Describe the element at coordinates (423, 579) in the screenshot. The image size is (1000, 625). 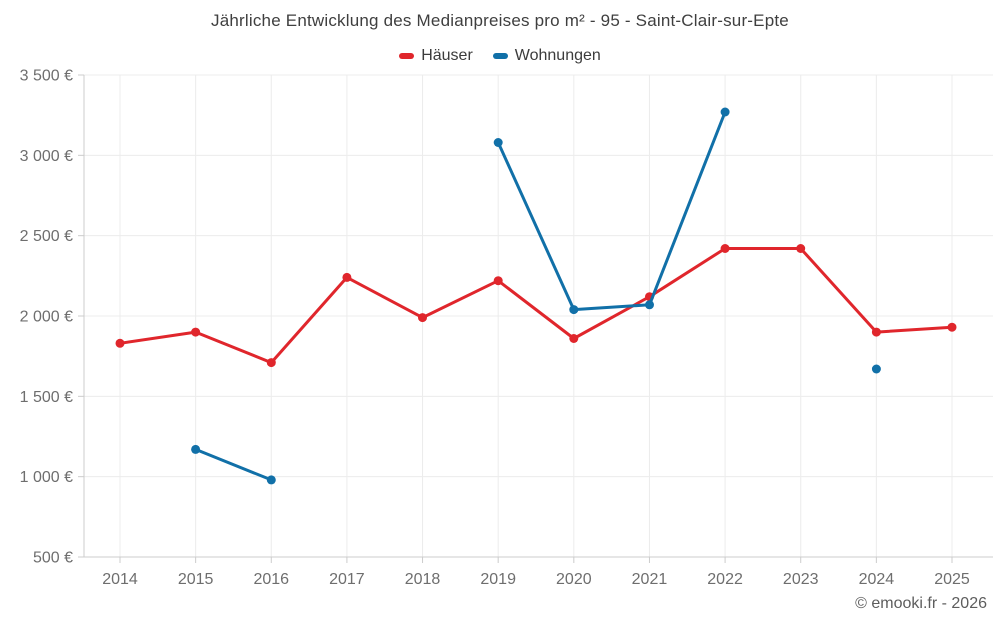
I see `x-axis-label: 2018` at that location.